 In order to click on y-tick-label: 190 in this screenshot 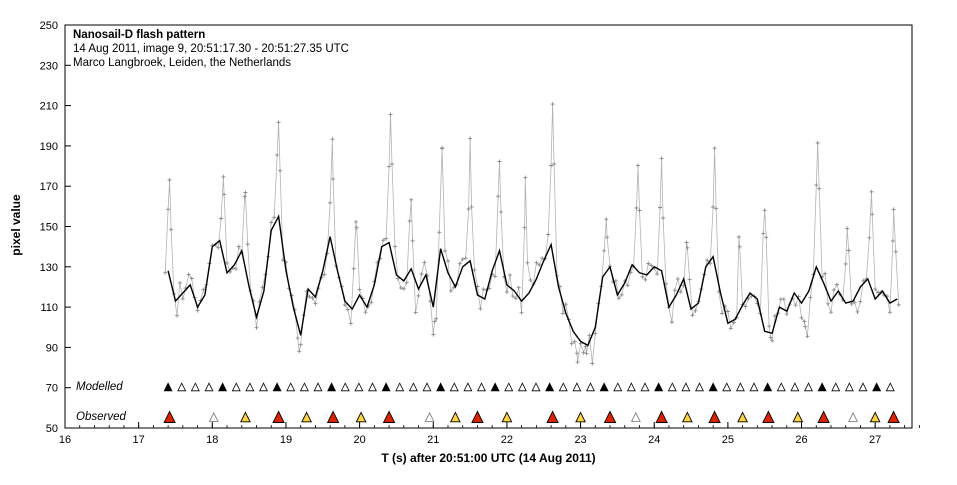, I will do `click(49, 147)`.